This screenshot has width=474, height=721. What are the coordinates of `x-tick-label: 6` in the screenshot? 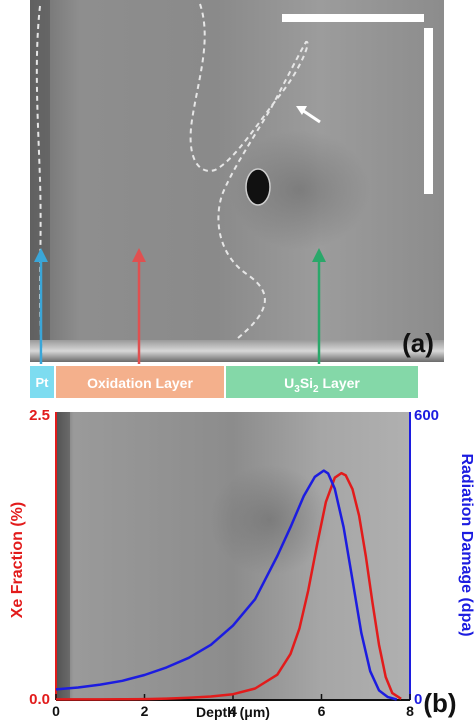 It's located at (322, 711).